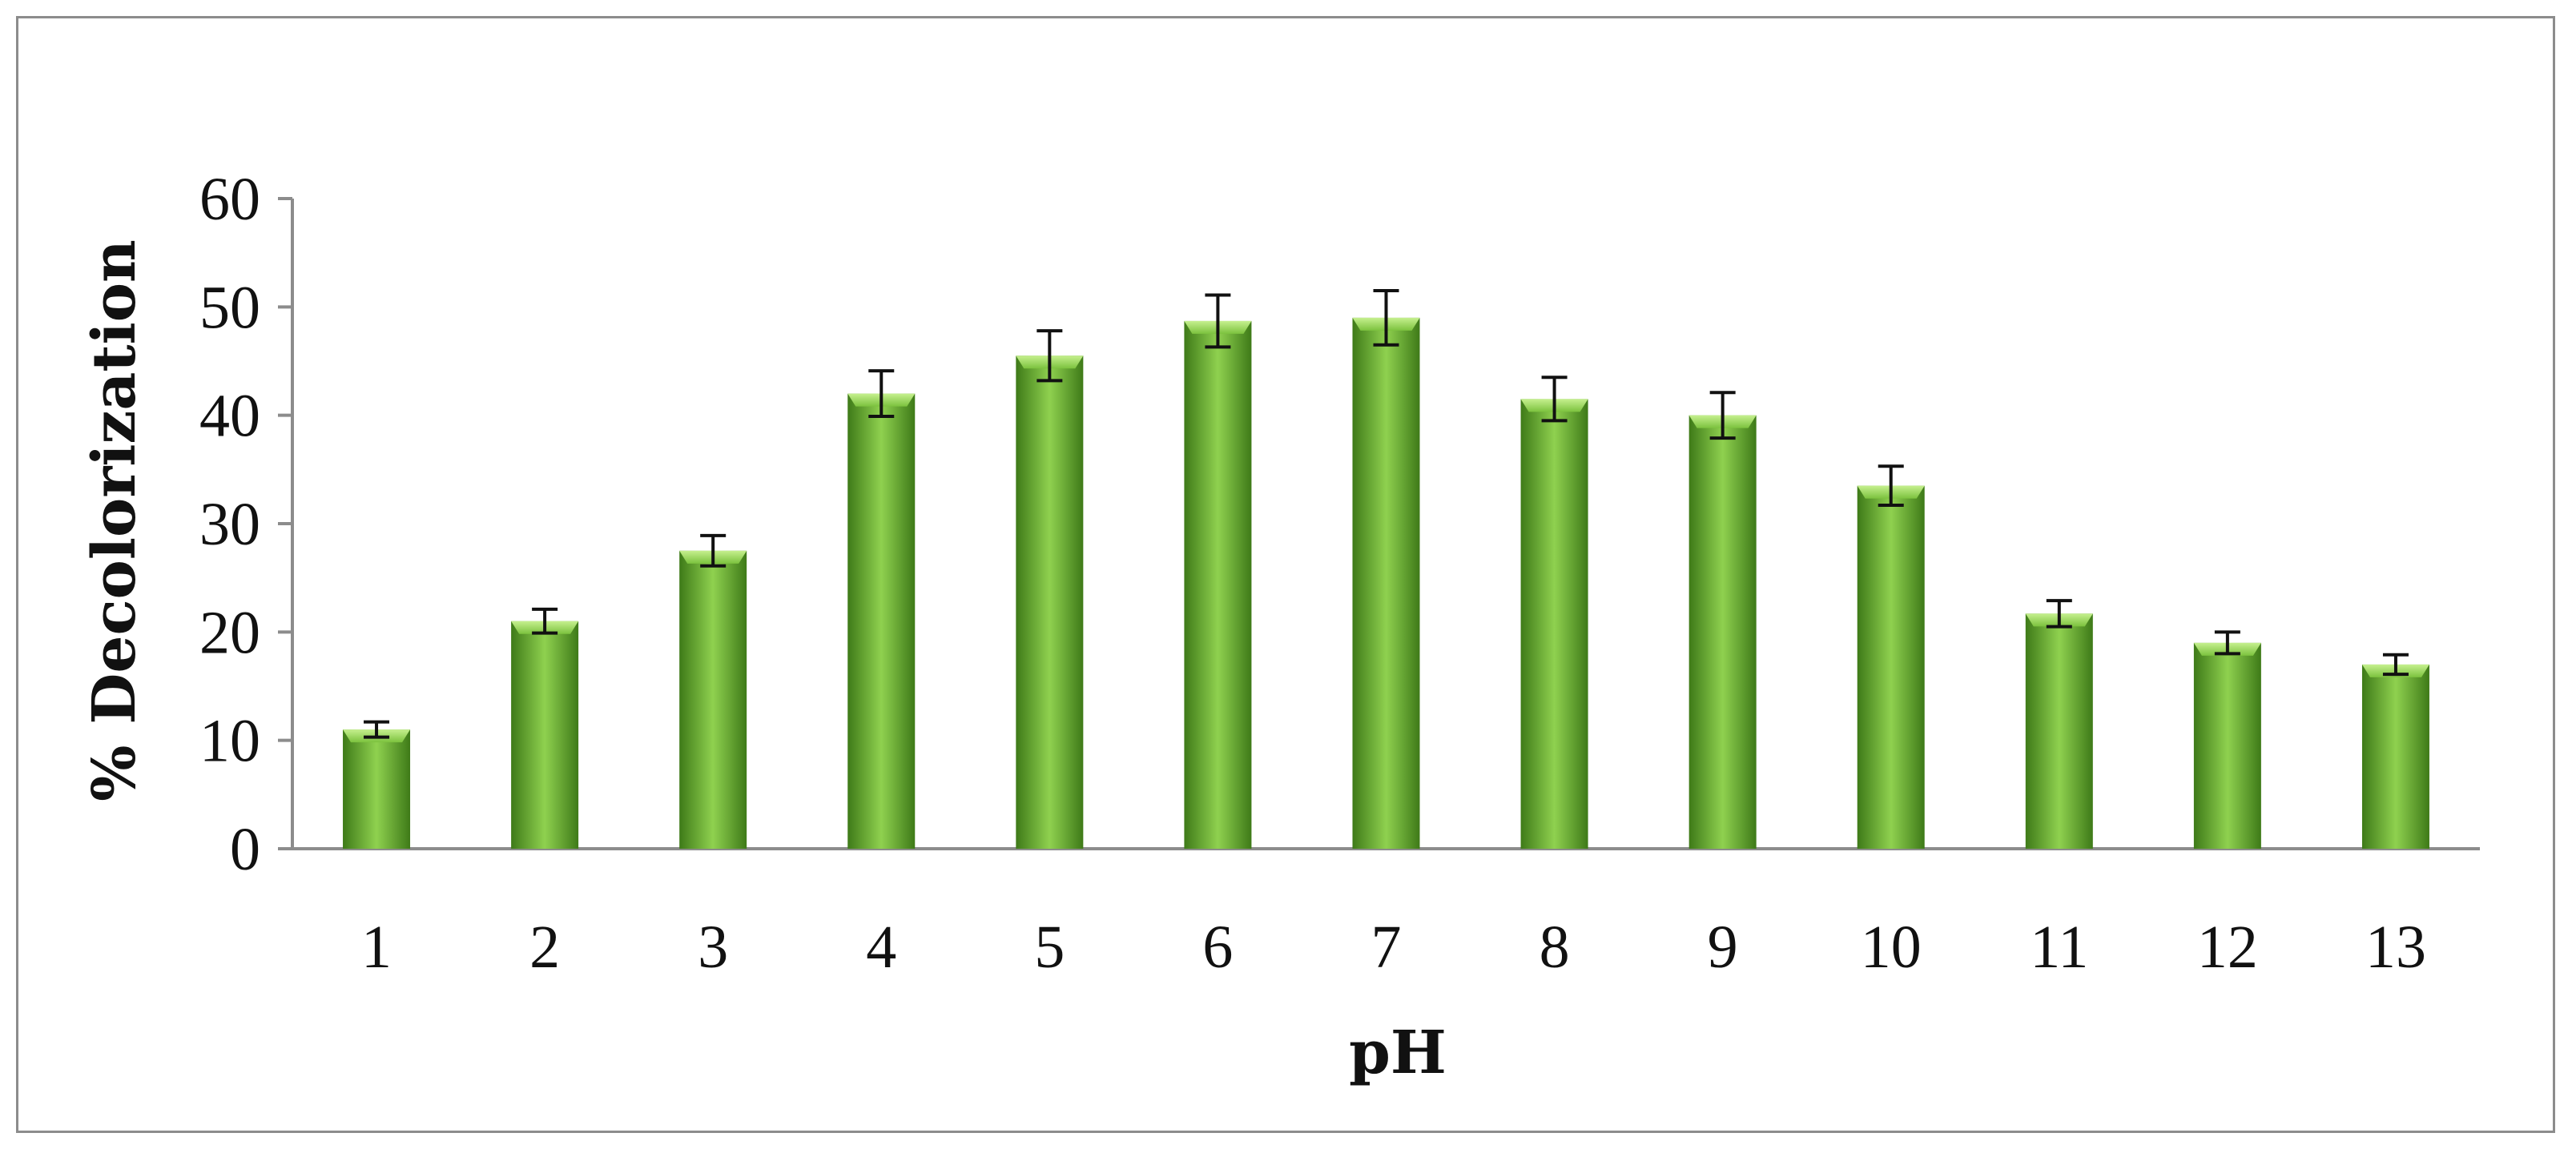 The image size is (2576, 1157). Describe the element at coordinates (229, 524) in the screenshot. I see `y-tick-label: 30` at that location.